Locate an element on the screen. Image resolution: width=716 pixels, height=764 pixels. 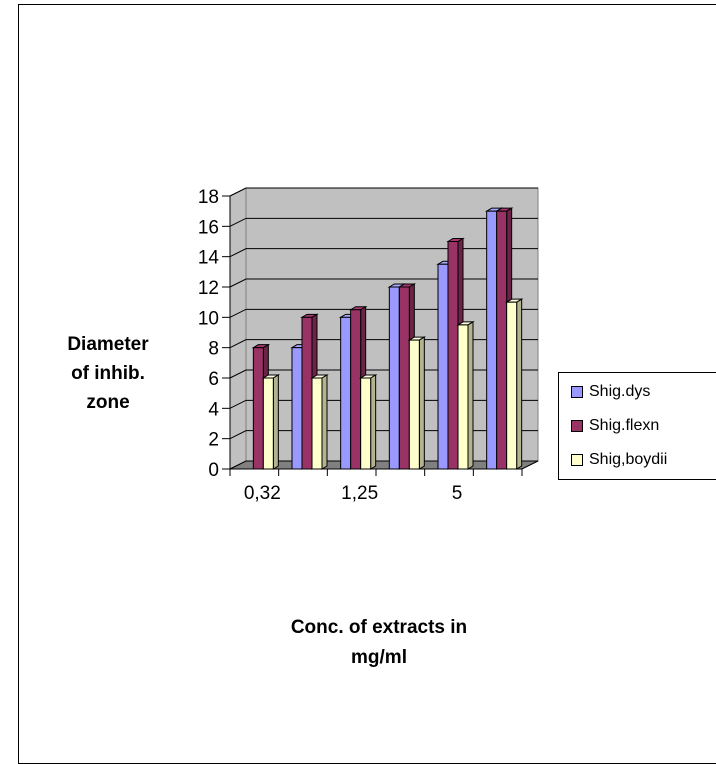
y-axis-label-line-3: zone is located at coordinates (108, 402).